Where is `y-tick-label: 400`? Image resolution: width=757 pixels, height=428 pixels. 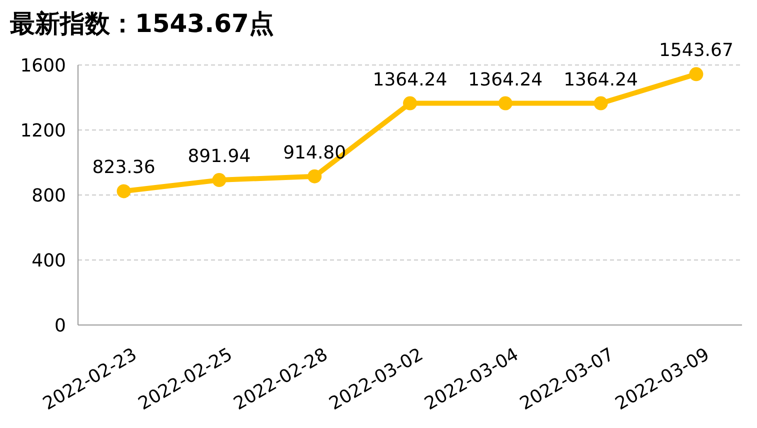
y-tick-label: 400 is located at coordinates (49, 261).